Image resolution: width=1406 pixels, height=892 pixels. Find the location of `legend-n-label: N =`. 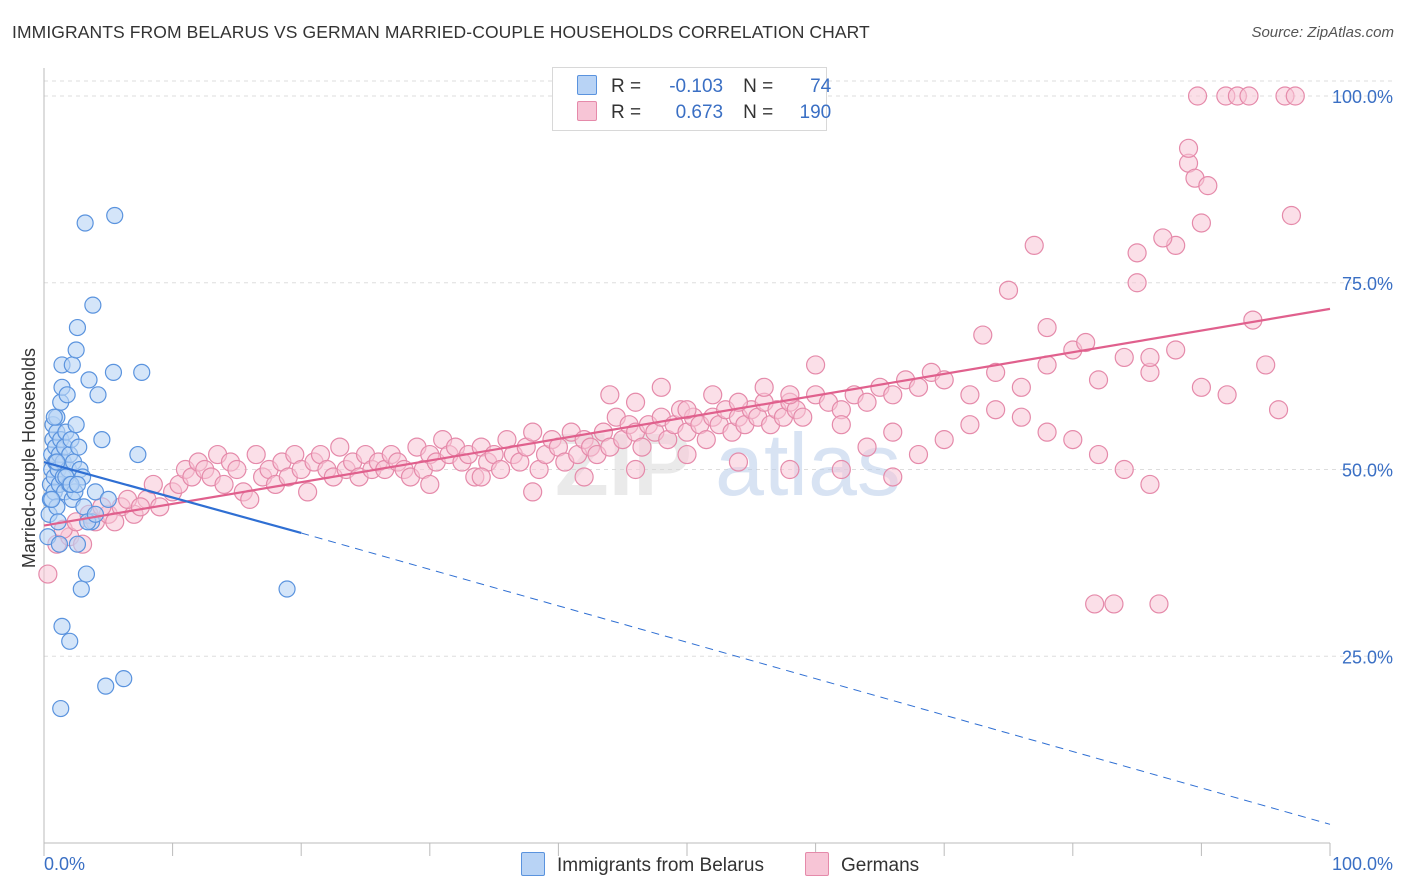

legend-n-label: N = is located at coordinates (758, 86).